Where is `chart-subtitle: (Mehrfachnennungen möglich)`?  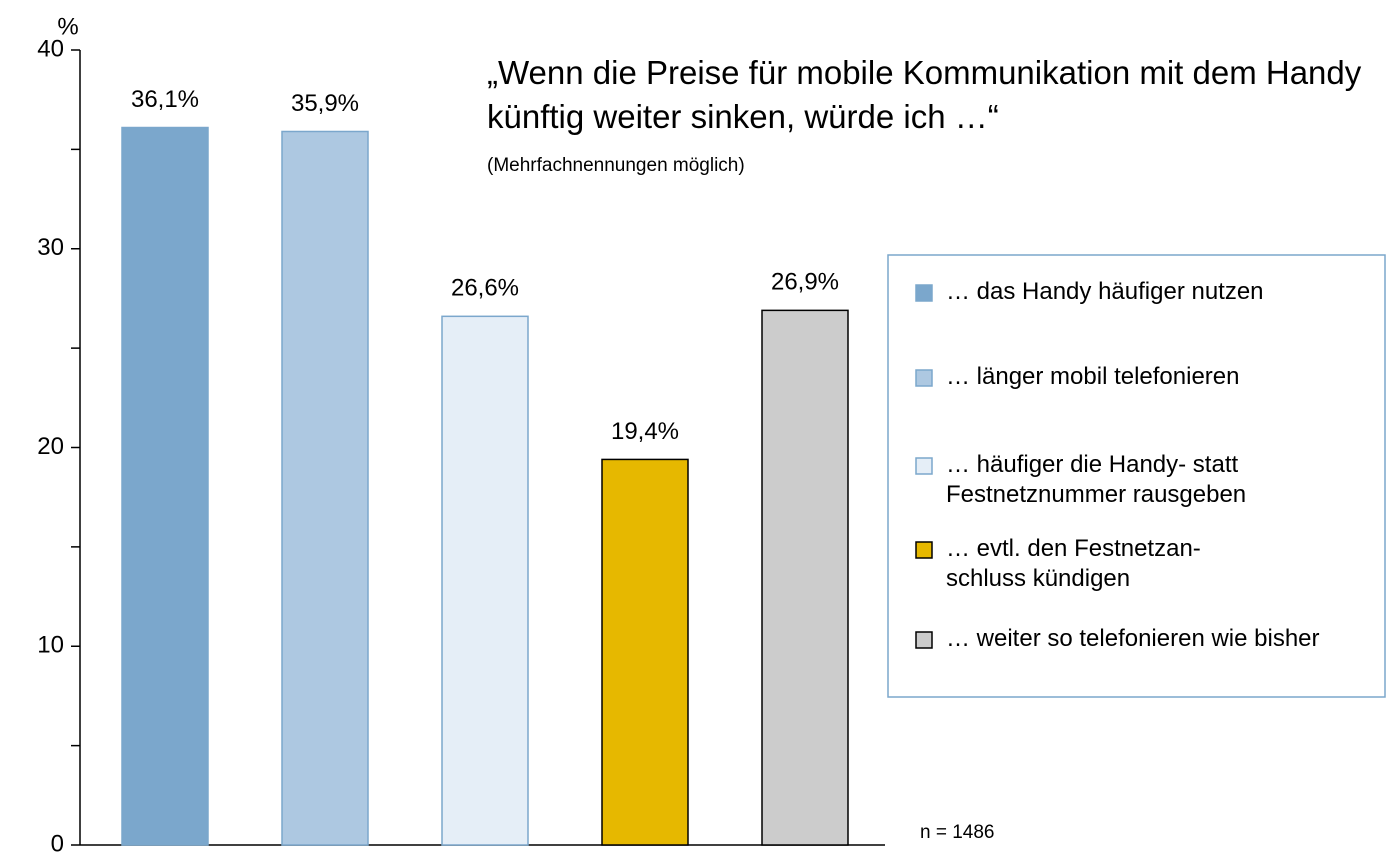
chart-subtitle: (Mehrfachnennungen möglich) is located at coordinates (616, 165).